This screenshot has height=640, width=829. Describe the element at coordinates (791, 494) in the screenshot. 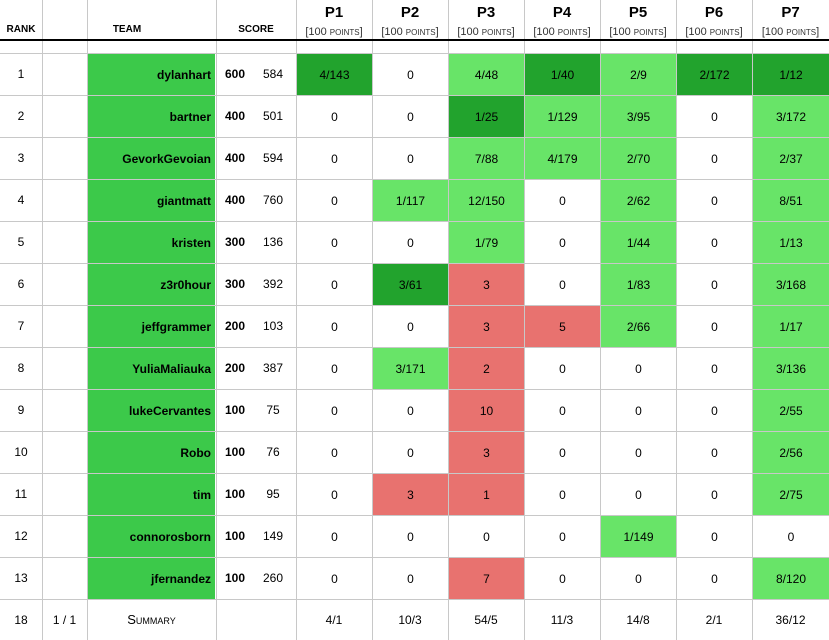

I see `problem-cell: 2/75` at that location.